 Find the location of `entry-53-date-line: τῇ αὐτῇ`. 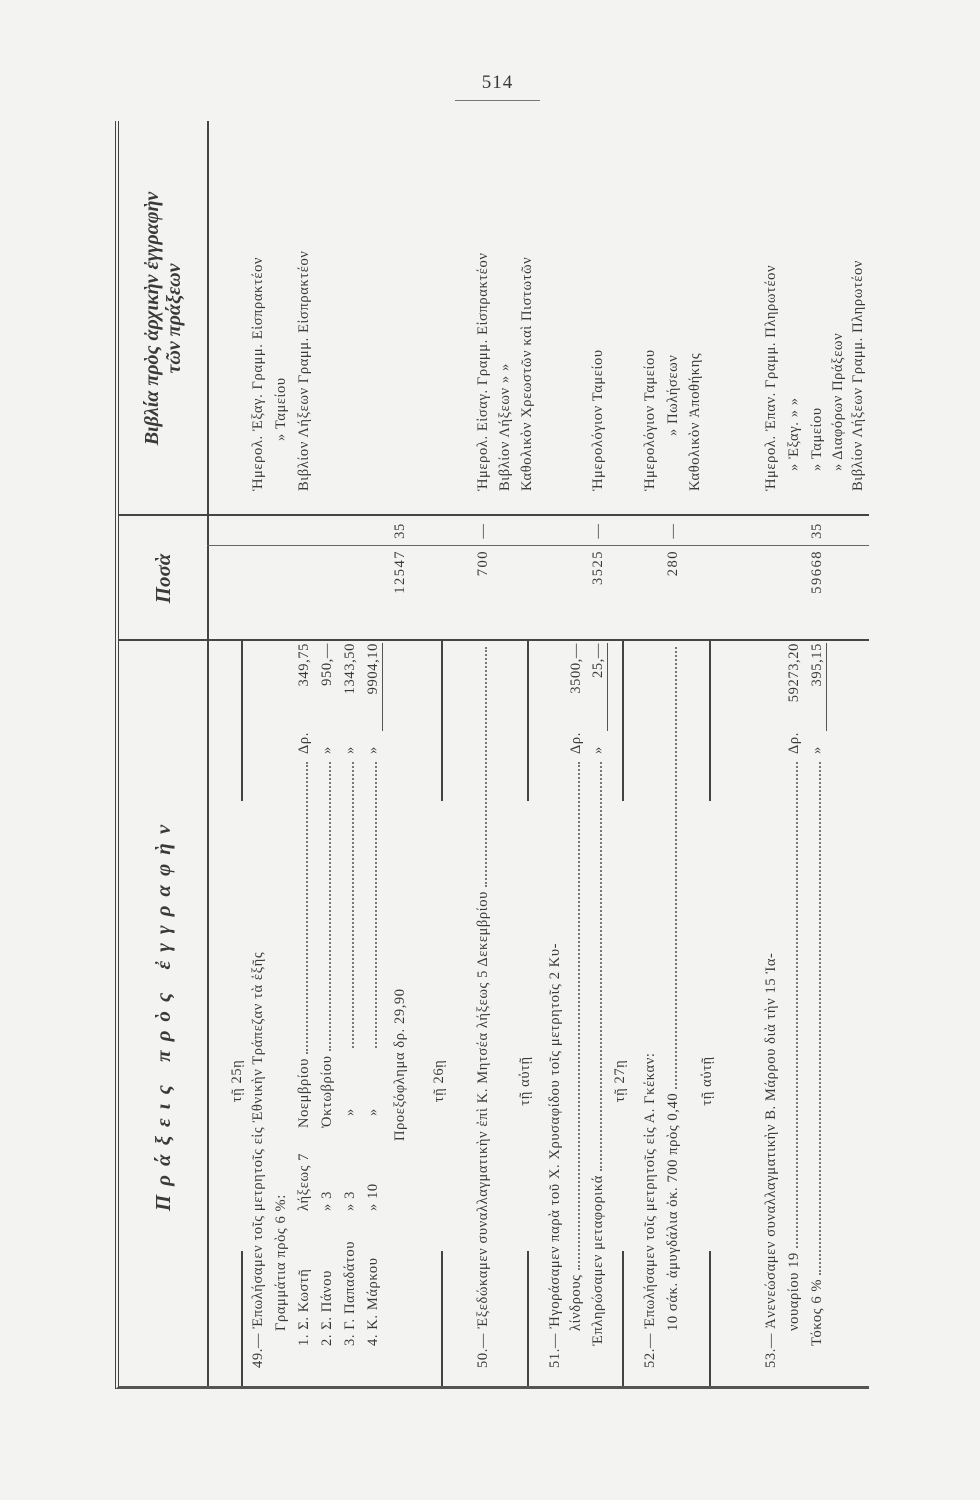

entry-53-date-line: τῇ αὐτῇ is located at coordinates (709, 753).